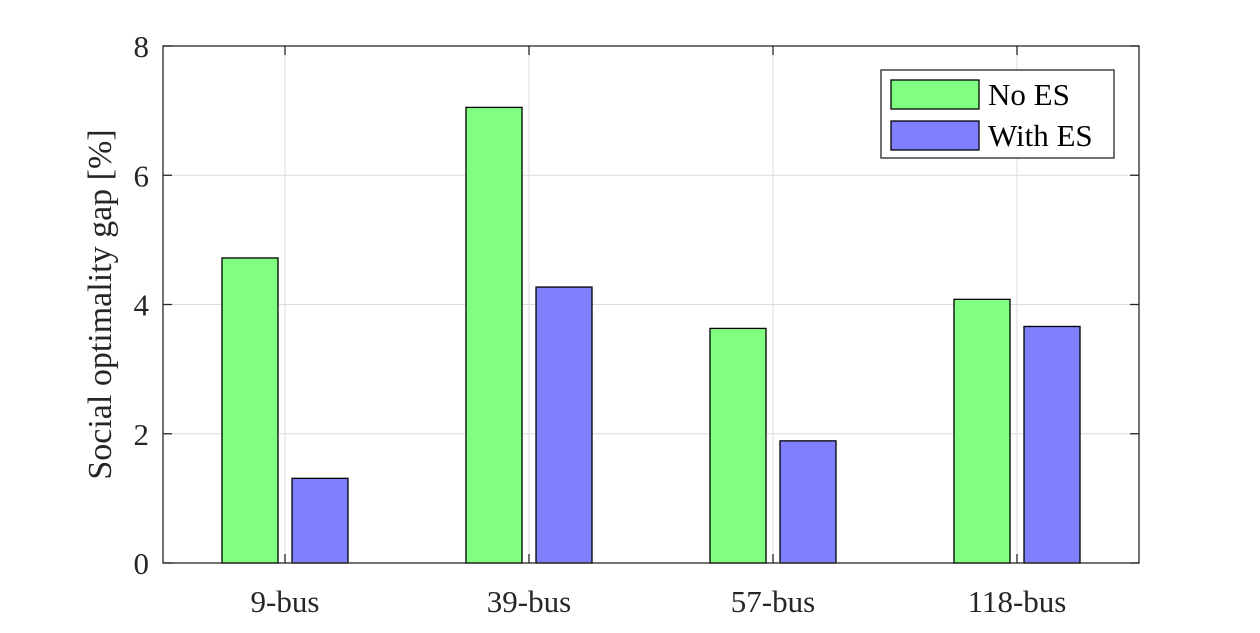 The image size is (1260, 633). I want to click on bar-no-es-57-bus, so click(738, 445).